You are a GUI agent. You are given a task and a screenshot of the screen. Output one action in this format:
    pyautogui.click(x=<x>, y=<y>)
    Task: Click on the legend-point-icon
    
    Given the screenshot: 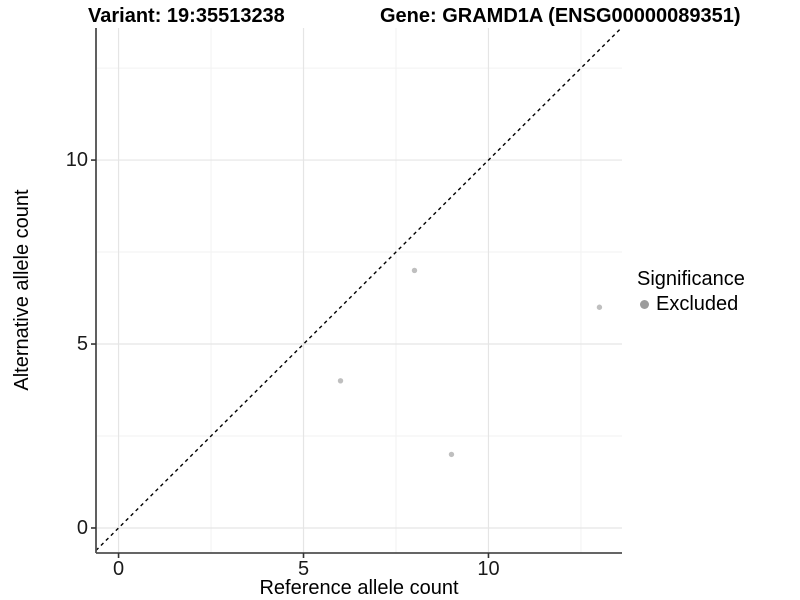 What is the action you would take?
    pyautogui.click(x=644, y=304)
    